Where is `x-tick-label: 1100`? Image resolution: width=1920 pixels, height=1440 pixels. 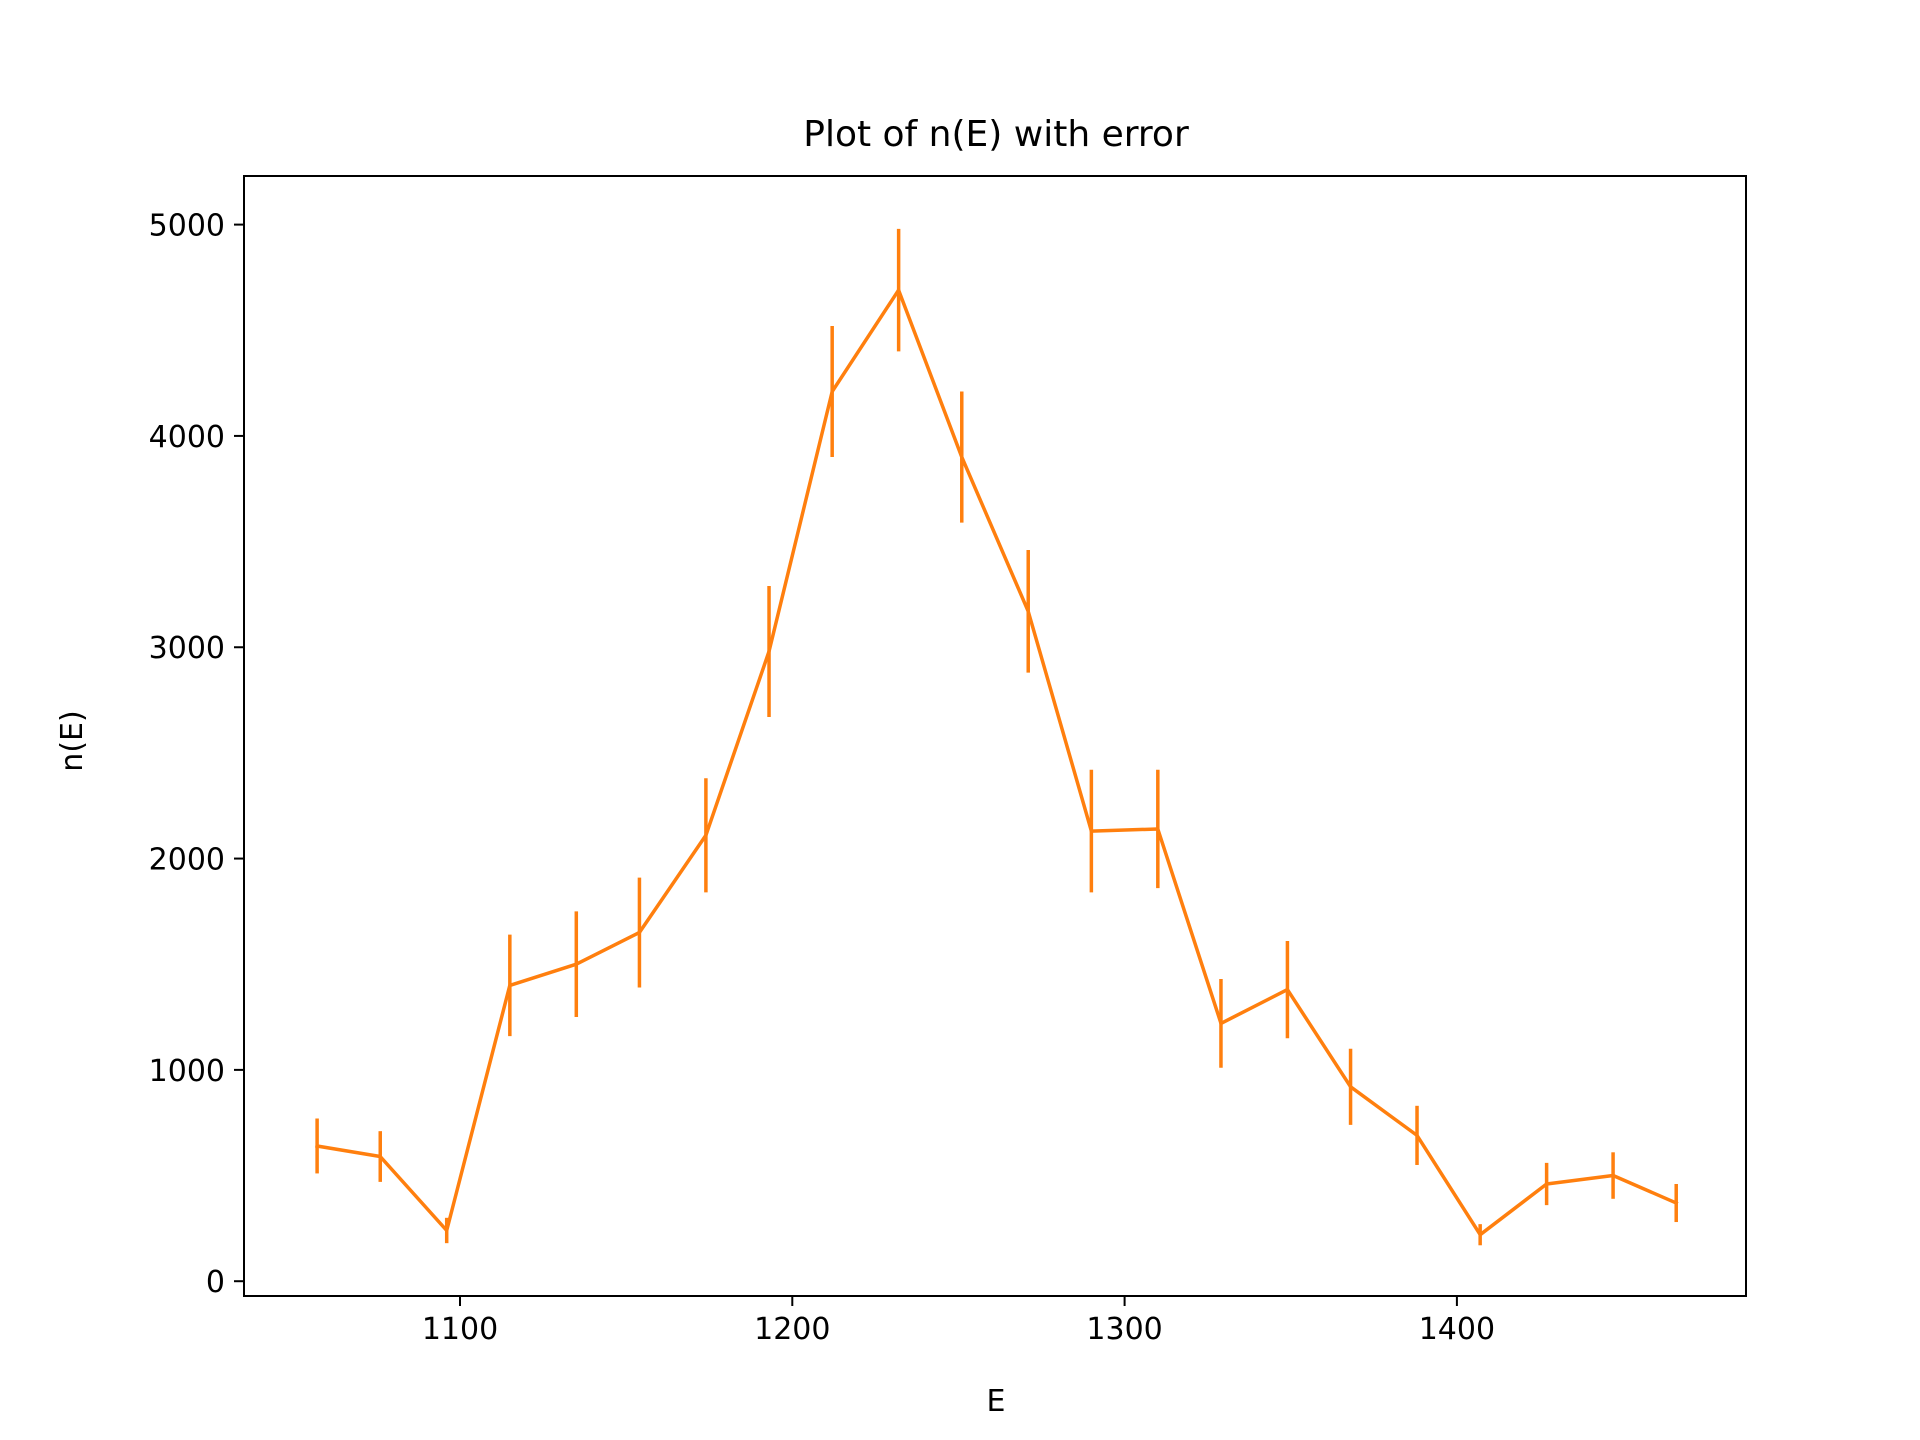 x-tick-label: 1100 is located at coordinates (460, 1329).